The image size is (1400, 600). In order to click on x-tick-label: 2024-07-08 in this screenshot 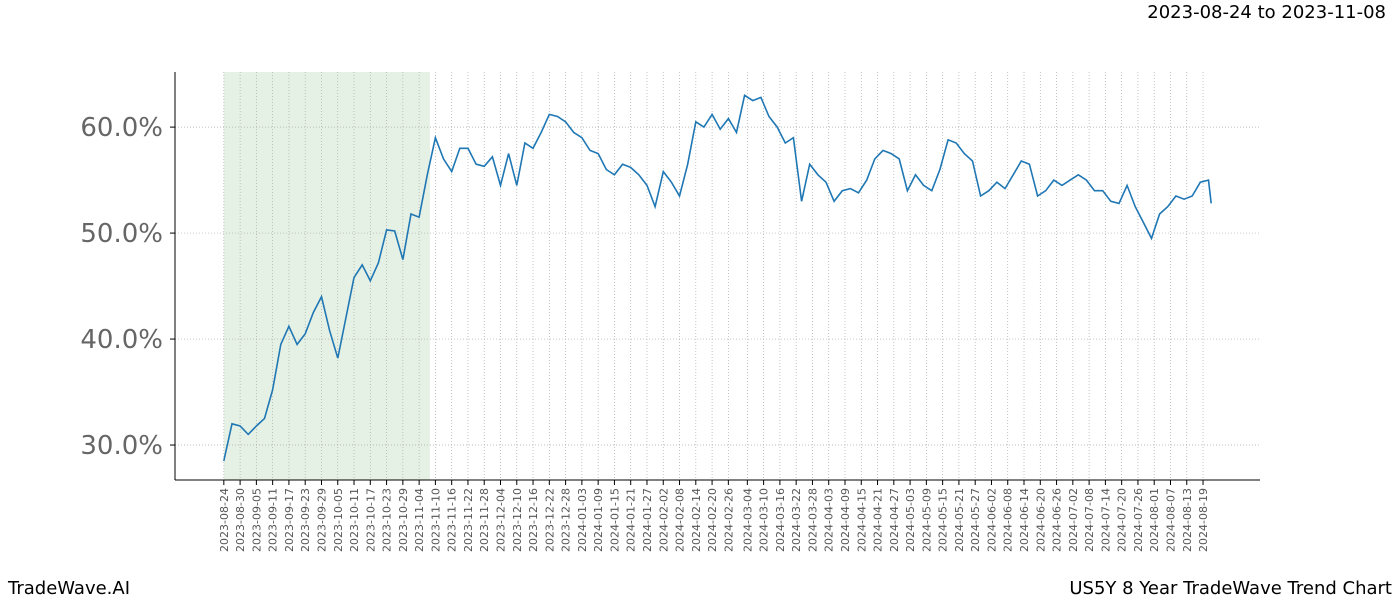, I will do `click(1089, 520)`.